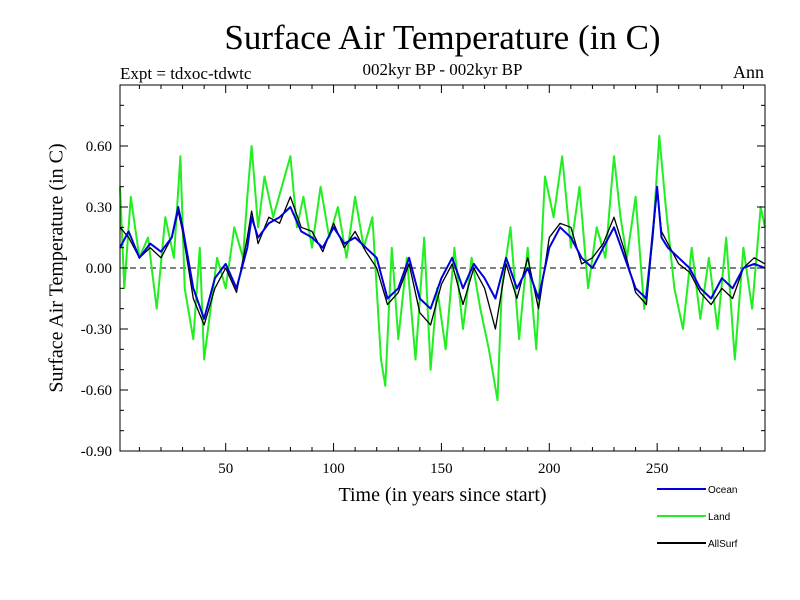 This screenshot has height=600, width=800. What do you see at coordinates (96, 330) in the screenshot?
I see `y-tick-label: -0.30` at bounding box center [96, 330].